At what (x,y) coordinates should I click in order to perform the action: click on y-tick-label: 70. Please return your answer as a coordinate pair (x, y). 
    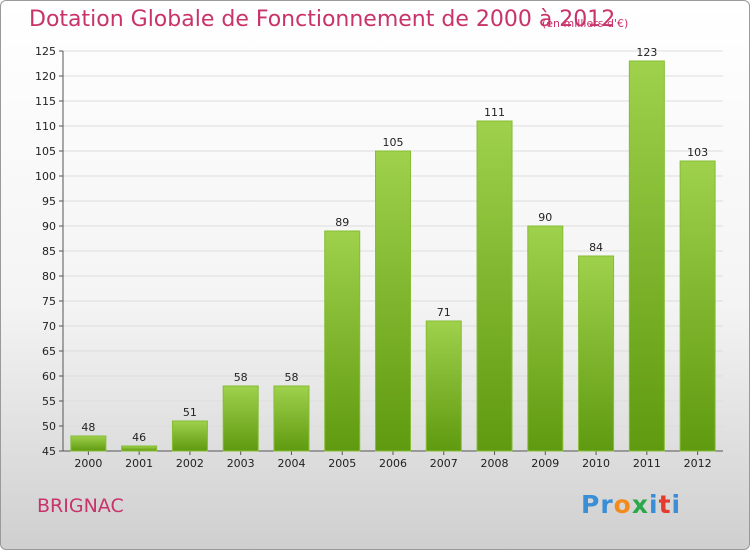
    Looking at the image, I should click on (49, 326).